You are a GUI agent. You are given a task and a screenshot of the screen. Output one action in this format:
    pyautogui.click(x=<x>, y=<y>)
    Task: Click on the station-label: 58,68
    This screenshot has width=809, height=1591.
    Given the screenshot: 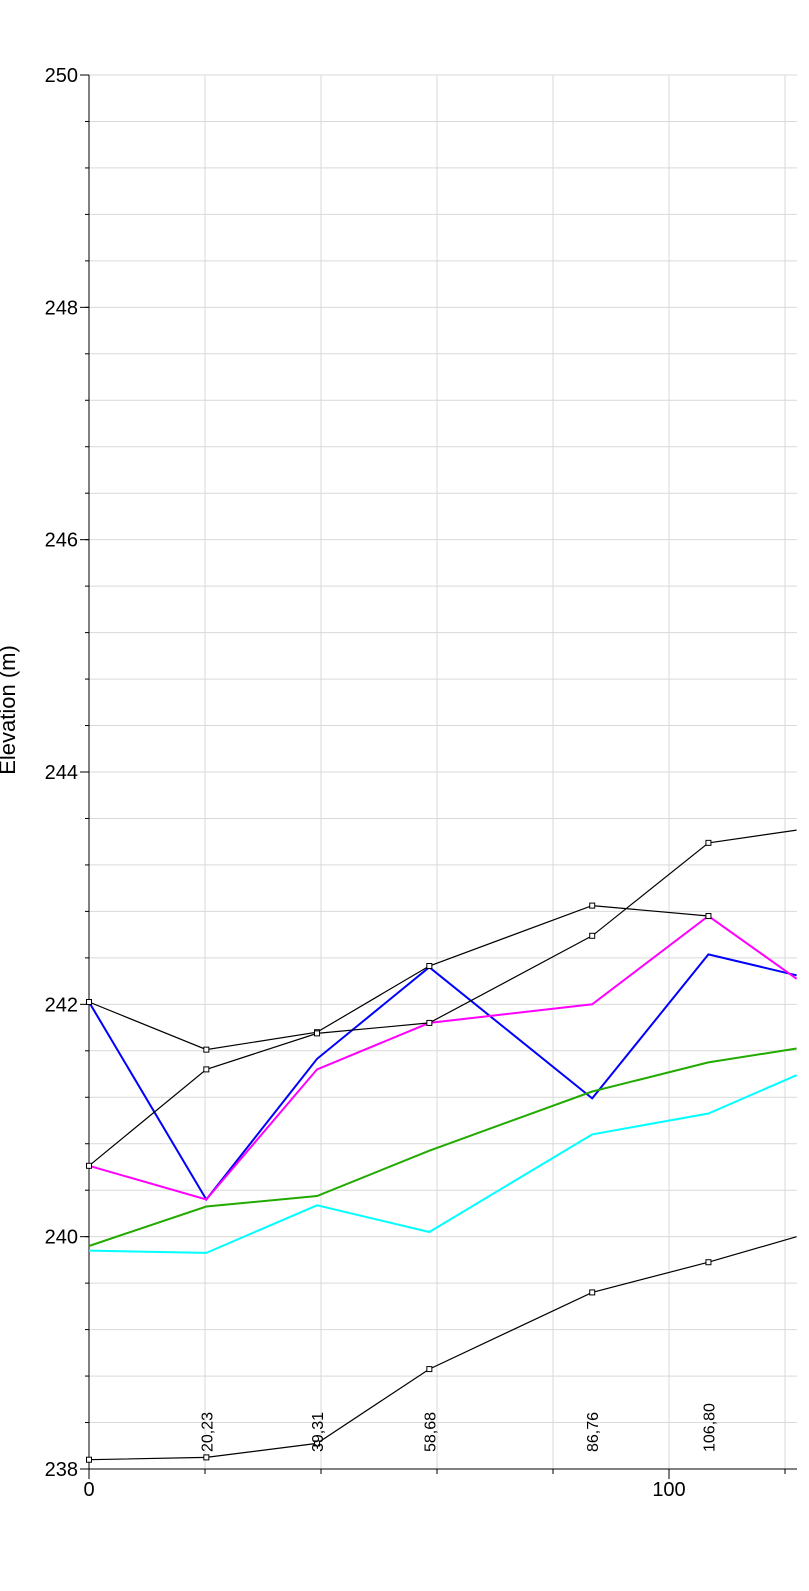 What is the action you would take?
    pyautogui.click(x=430, y=1432)
    